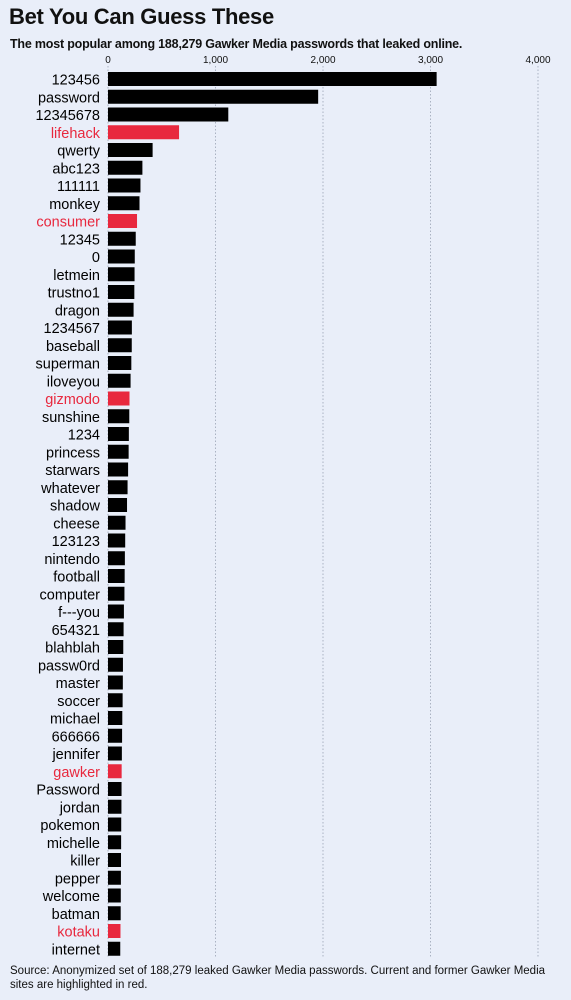 The height and width of the screenshot is (1000, 571). What do you see at coordinates (76, 81) in the screenshot?
I see `category-label: 123456` at bounding box center [76, 81].